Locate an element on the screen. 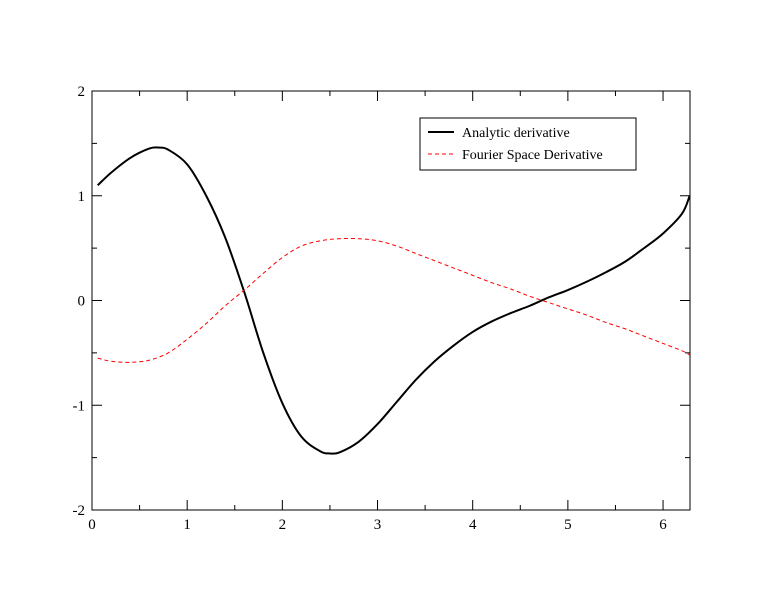 This screenshot has height=600, width=776. x-tick-label: 5 is located at coordinates (568, 525).